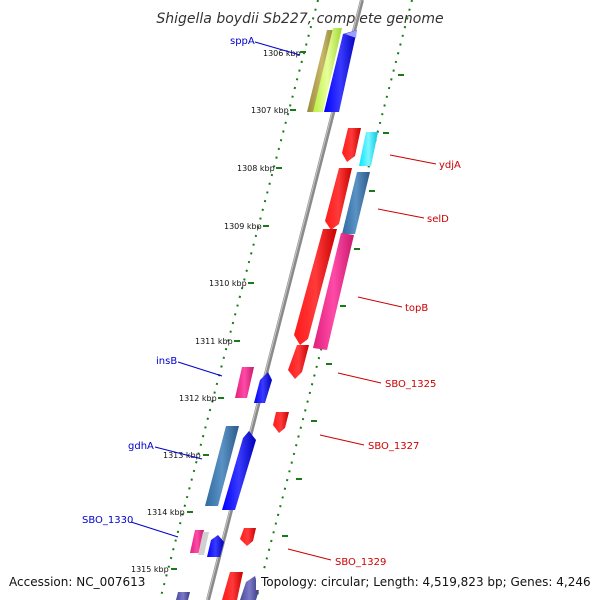 This screenshot has width=600, height=600. What do you see at coordinates (244, 382) in the screenshot?
I see `gene-insB-pink` at bounding box center [244, 382].